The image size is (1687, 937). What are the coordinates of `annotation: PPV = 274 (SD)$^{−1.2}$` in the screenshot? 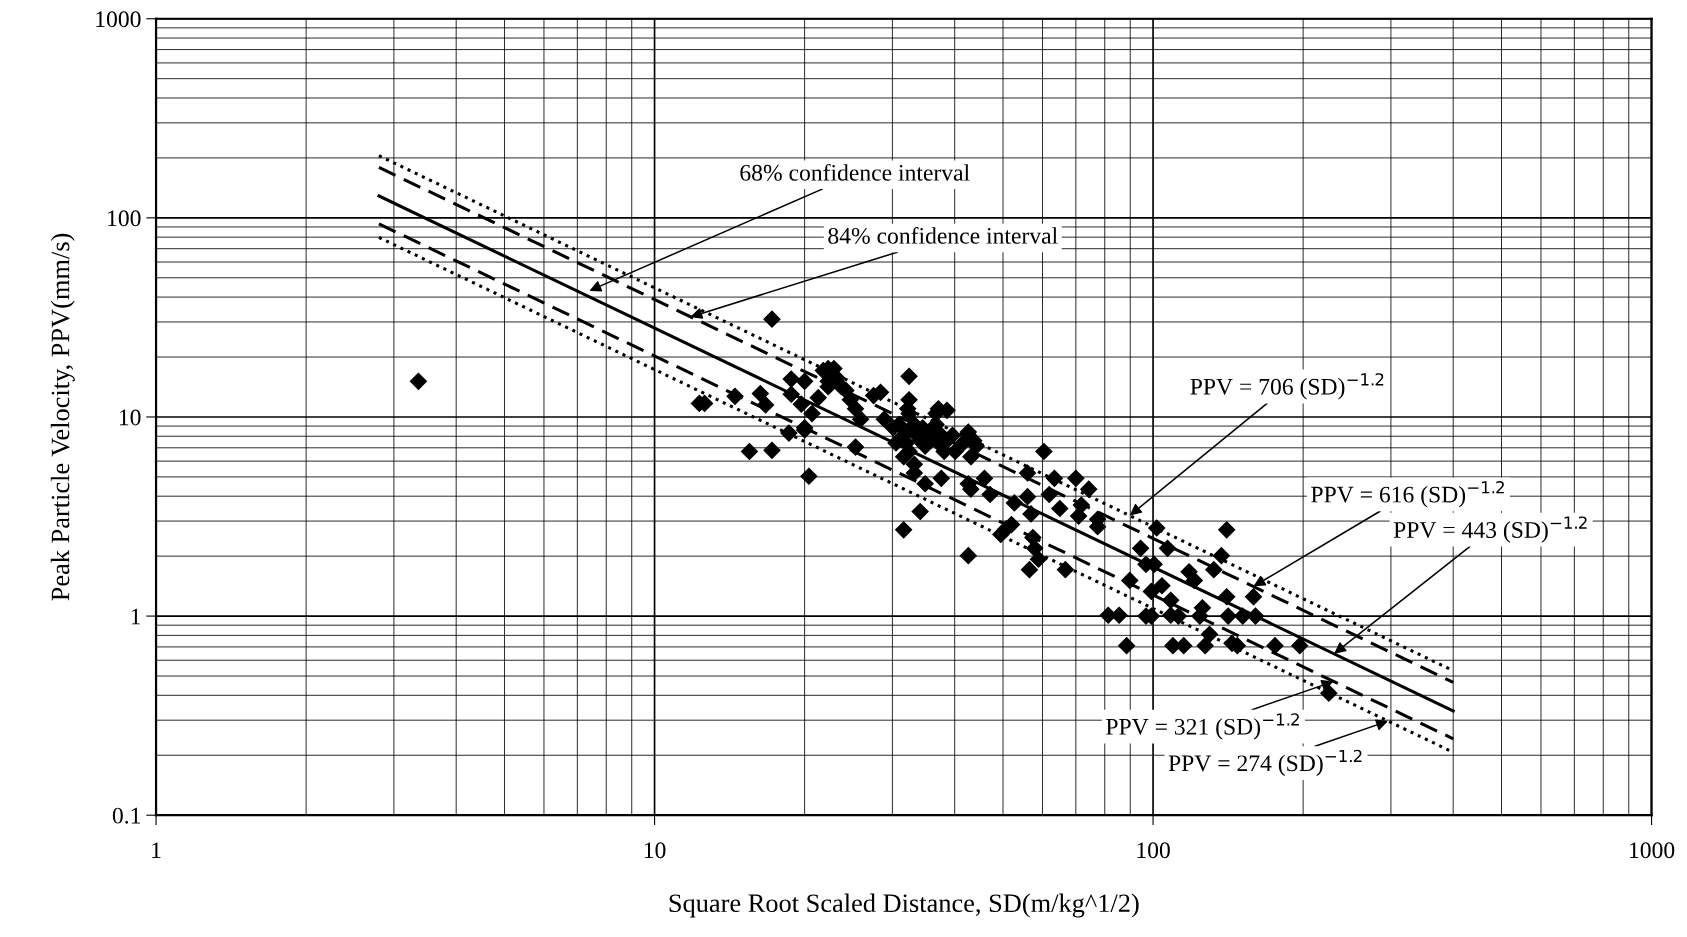 It's located at (1265, 763).